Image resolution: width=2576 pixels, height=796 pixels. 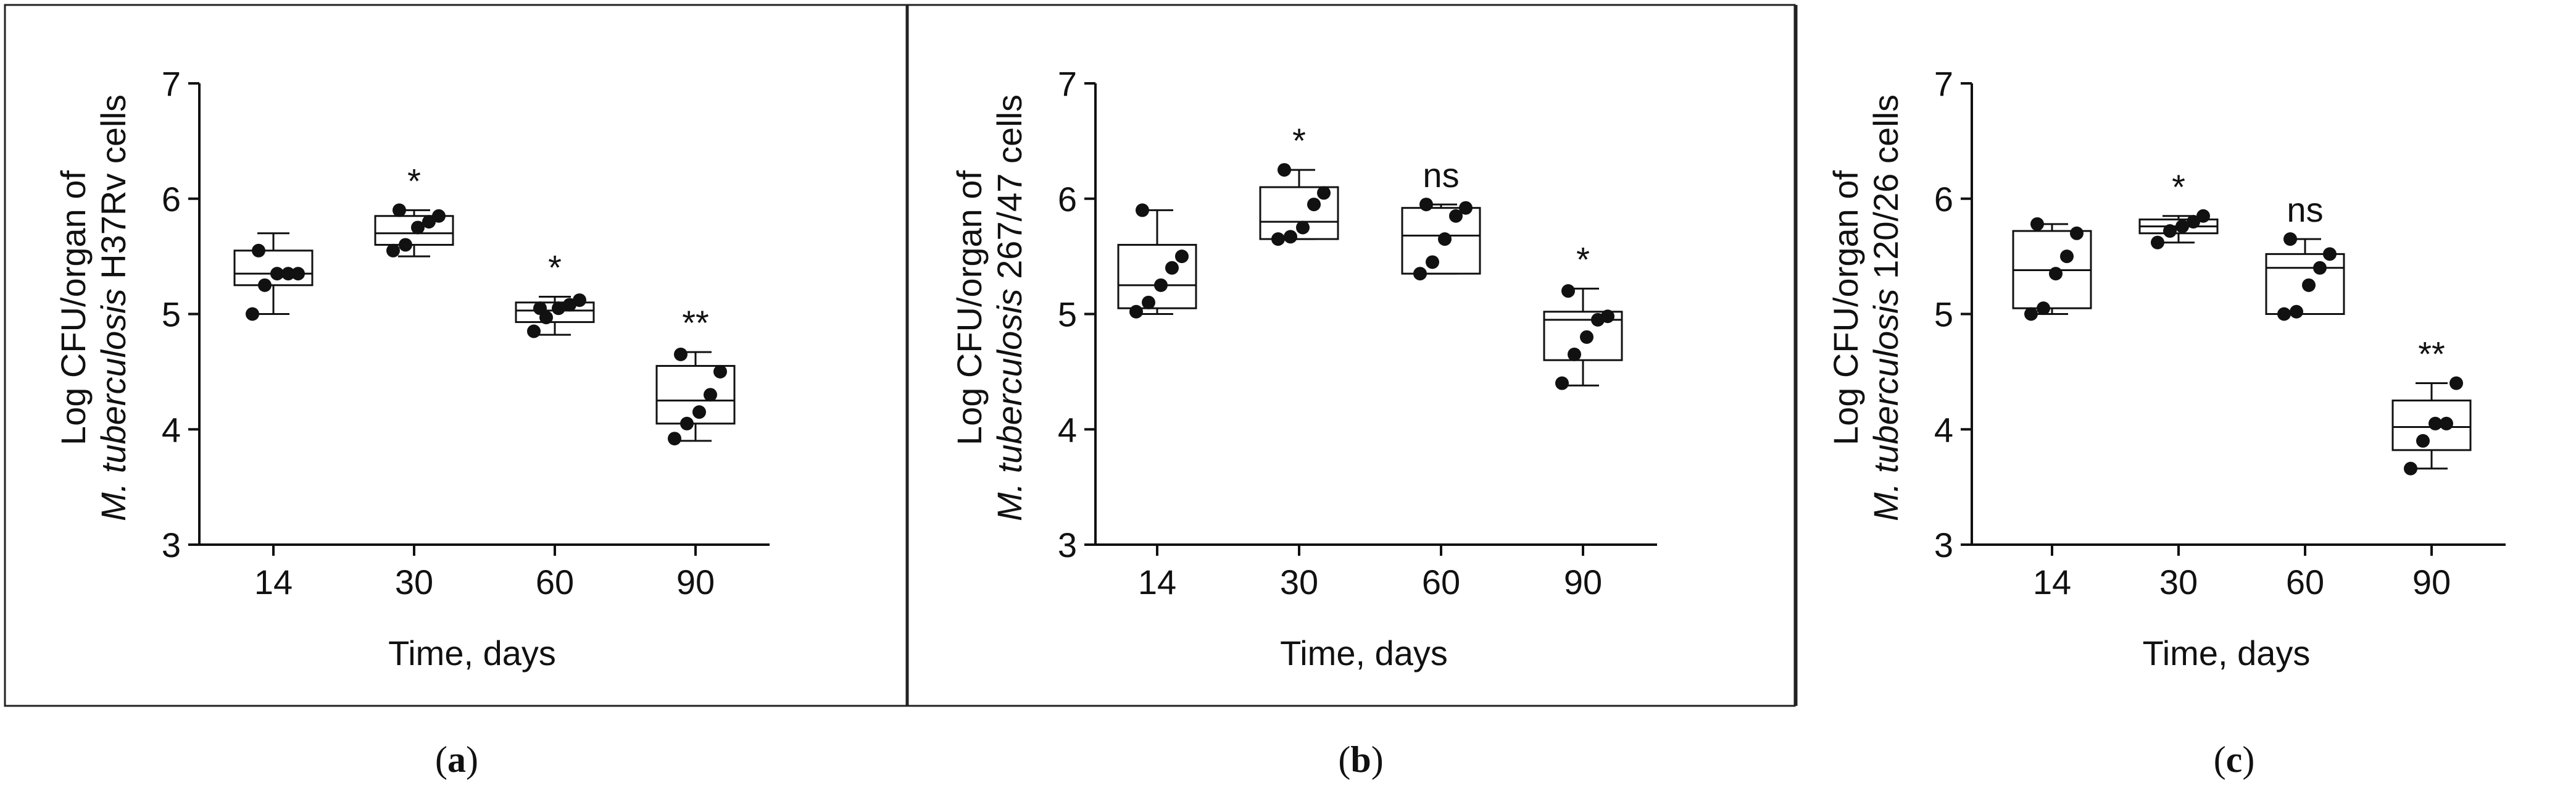 I want to click on caption-letter: c, so click(x=2234, y=759).